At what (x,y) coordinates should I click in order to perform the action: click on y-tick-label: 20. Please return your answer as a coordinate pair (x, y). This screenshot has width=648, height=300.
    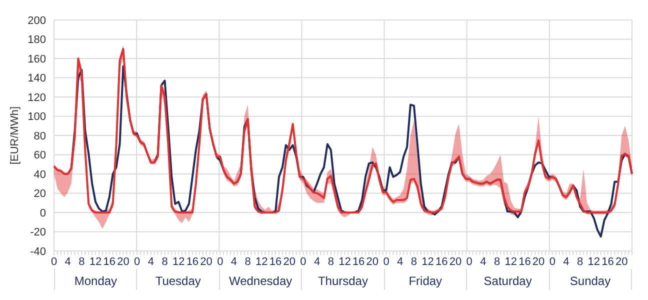
    Looking at the image, I should click on (40, 194).